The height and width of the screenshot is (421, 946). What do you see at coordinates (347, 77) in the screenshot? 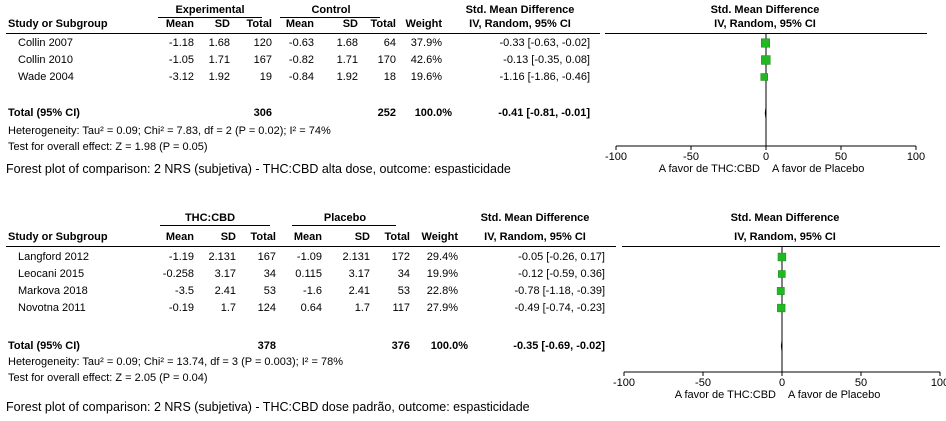
I see `study-sd2: 1.92` at bounding box center [347, 77].